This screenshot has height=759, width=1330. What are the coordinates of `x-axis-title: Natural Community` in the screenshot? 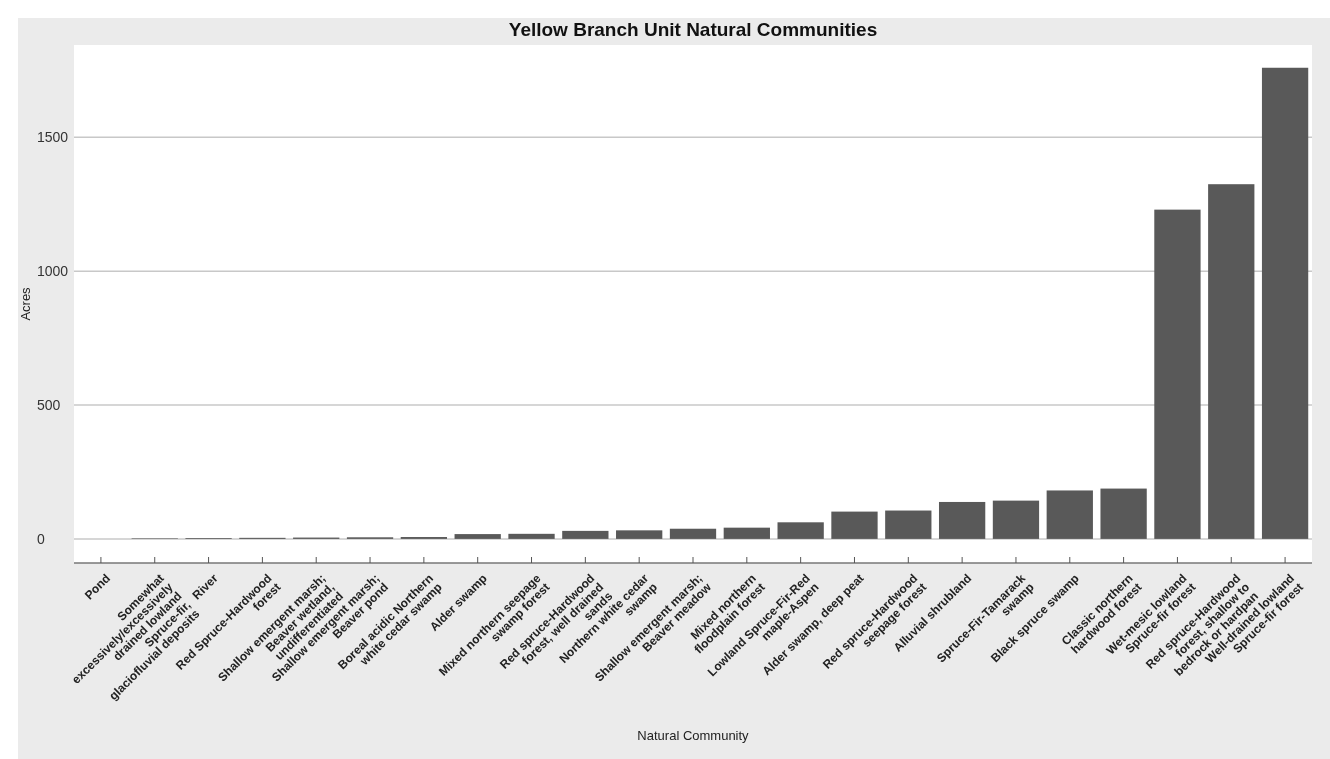 It's located at (693, 735).